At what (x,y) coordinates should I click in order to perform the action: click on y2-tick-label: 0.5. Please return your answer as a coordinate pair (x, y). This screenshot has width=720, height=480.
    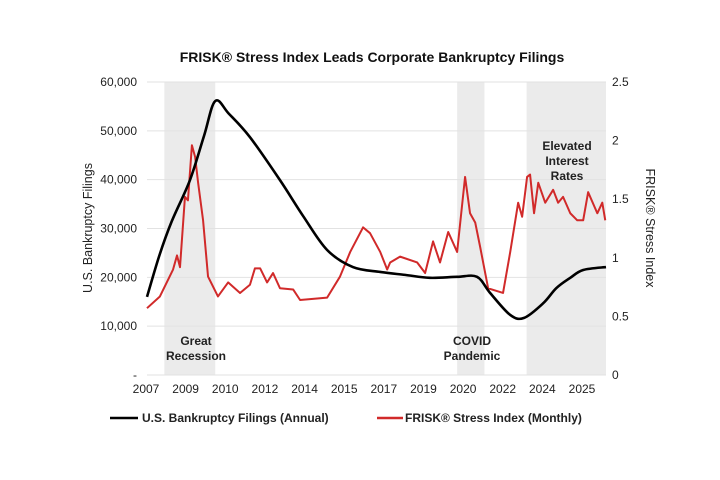
    Looking at the image, I should click on (620, 316).